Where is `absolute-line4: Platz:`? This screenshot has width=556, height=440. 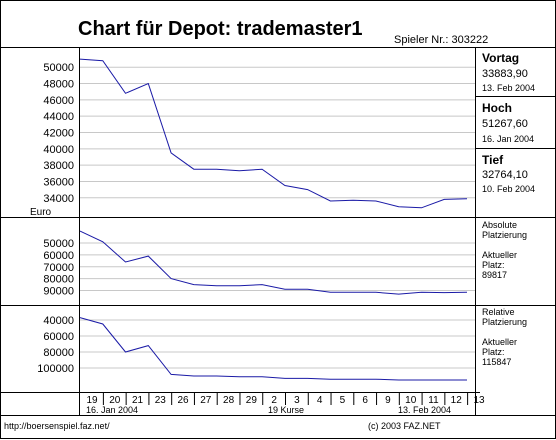 absolute-line4: Platz: is located at coordinates (493, 265).